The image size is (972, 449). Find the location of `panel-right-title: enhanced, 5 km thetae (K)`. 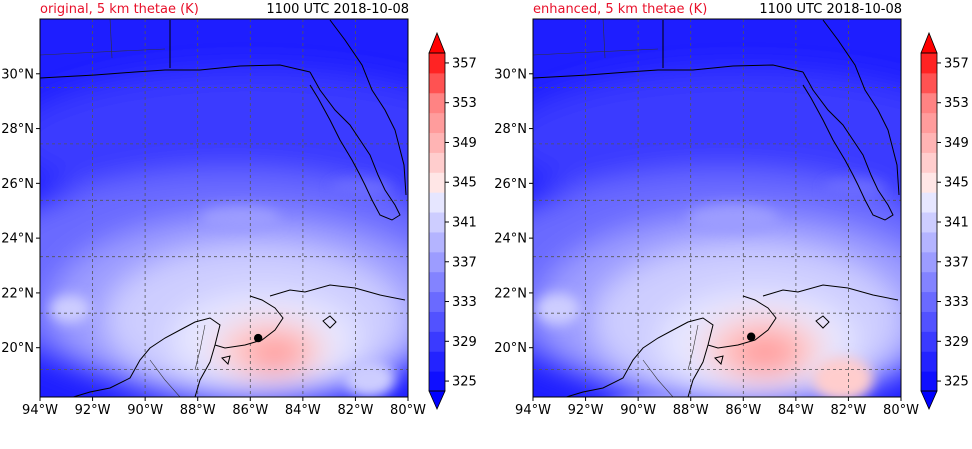

panel-right-title: enhanced, 5 km thetae (K) is located at coordinates (620, 9).